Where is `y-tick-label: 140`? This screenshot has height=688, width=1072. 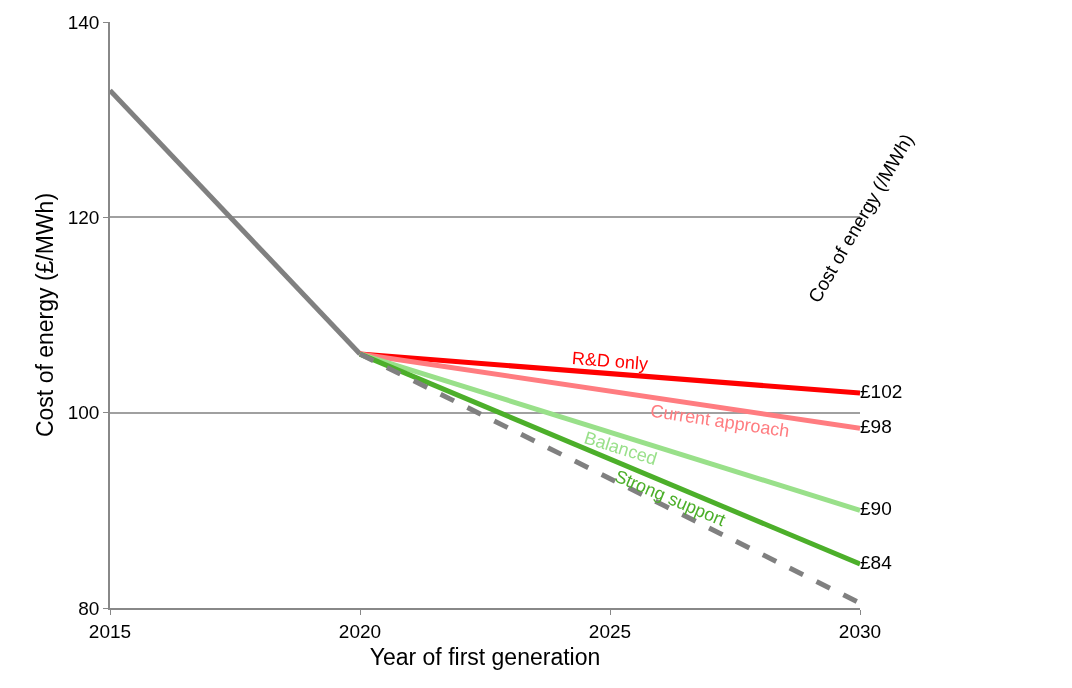
y-tick-label: 140 is located at coordinates (83, 22).